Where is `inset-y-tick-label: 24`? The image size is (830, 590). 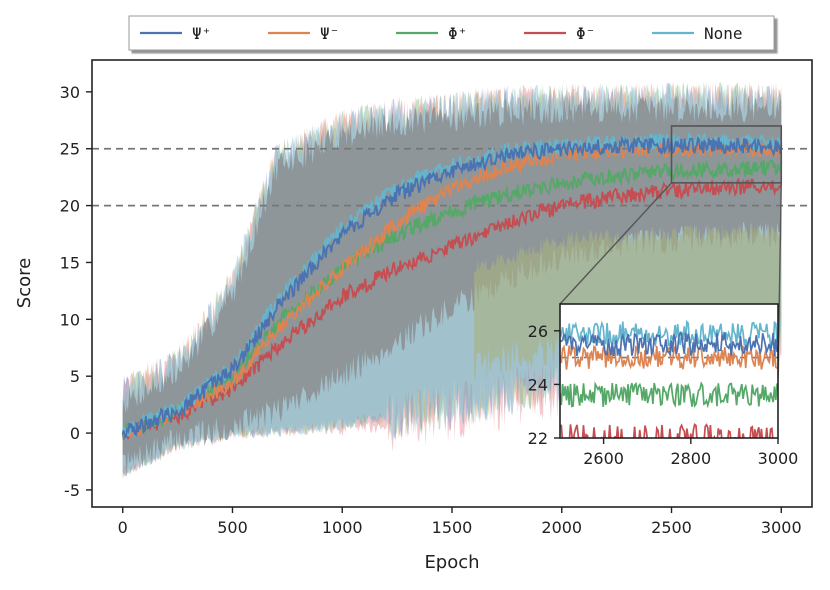
inset-y-tick-label: 24 is located at coordinates (538, 384).